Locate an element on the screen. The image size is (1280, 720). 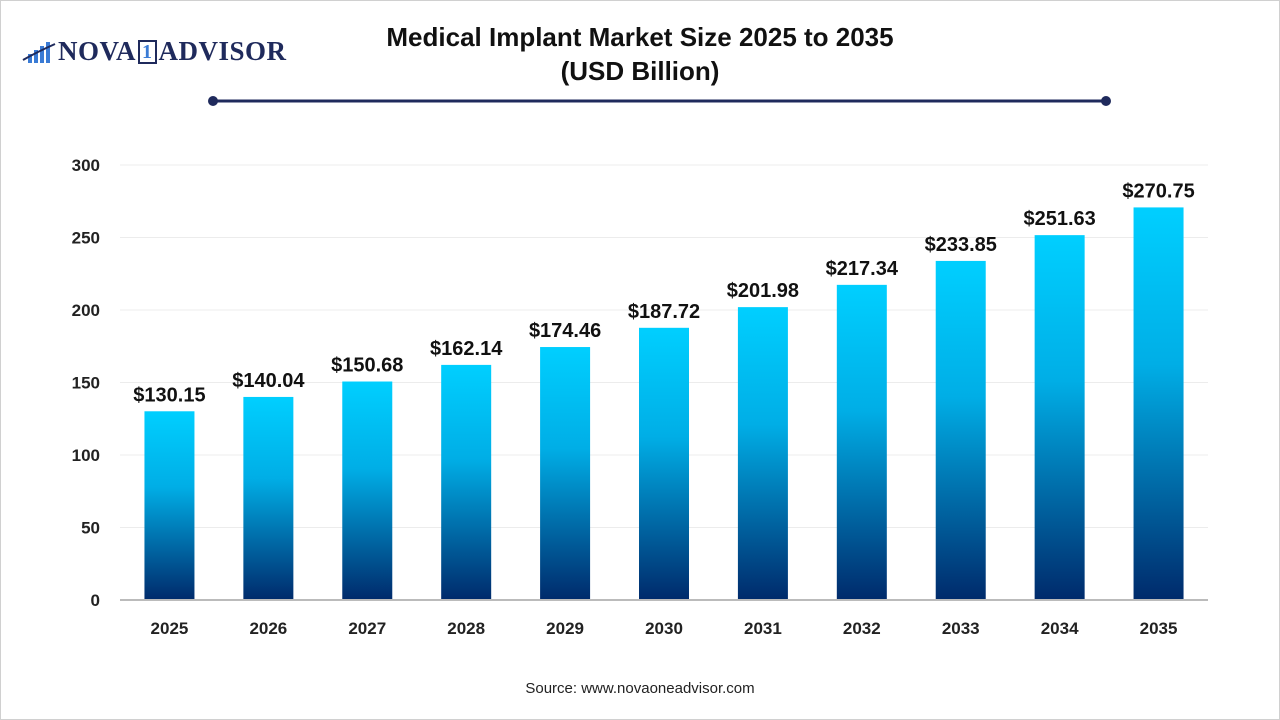
bar-2028 is located at coordinates (466, 482).